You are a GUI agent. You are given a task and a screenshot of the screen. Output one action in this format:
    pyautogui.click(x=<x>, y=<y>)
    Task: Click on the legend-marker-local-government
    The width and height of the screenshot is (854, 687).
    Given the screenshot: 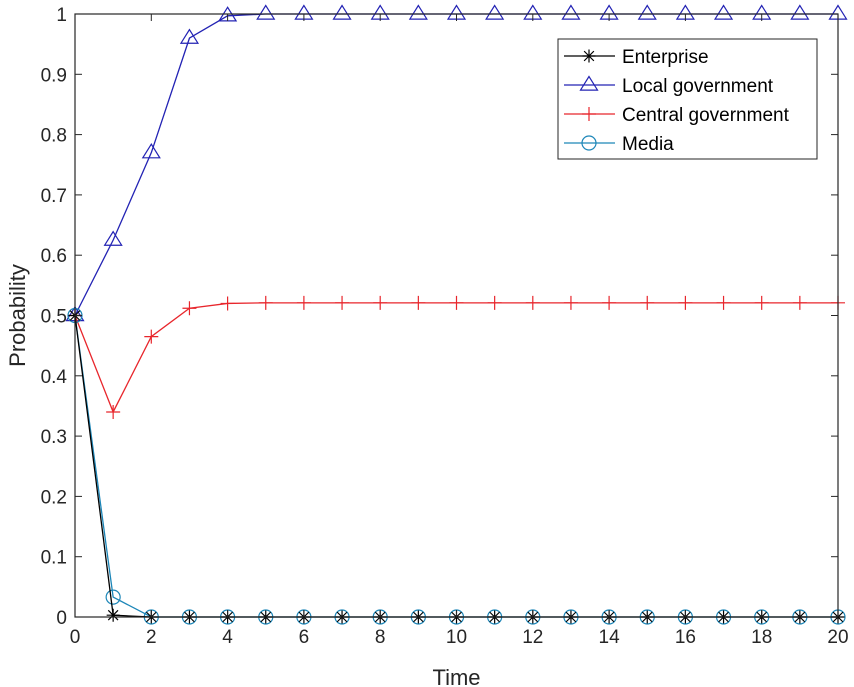 What is the action you would take?
    pyautogui.click(x=589, y=83)
    